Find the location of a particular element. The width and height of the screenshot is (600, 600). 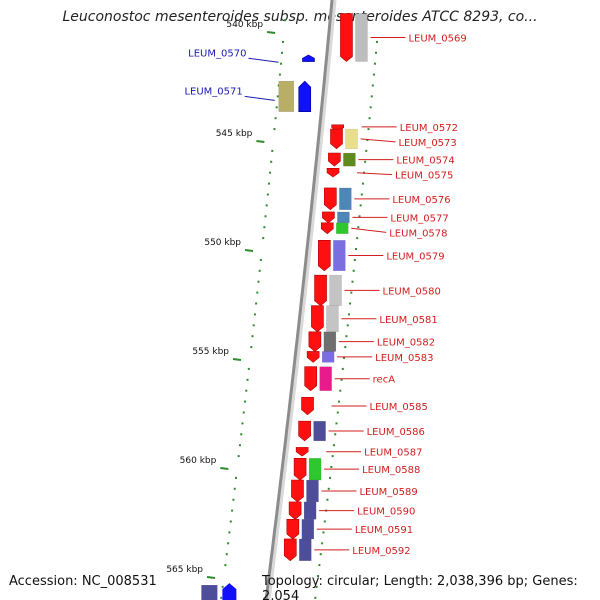

gene-label-leum-0577: LEUM_0577 is located at coordinates (419, 218).